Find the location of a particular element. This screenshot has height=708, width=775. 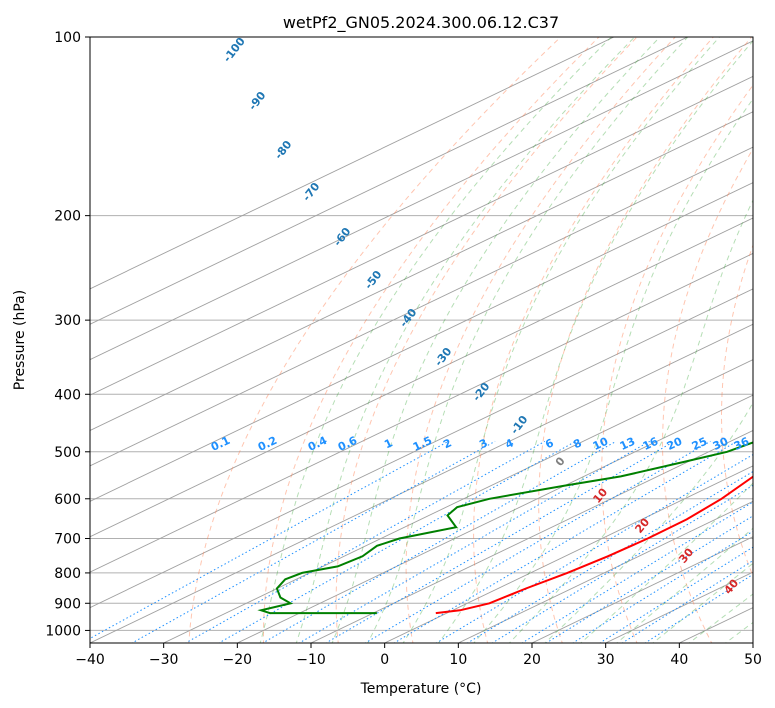

mixing-ratio-label: 25 is located at coordinates (699, 444).